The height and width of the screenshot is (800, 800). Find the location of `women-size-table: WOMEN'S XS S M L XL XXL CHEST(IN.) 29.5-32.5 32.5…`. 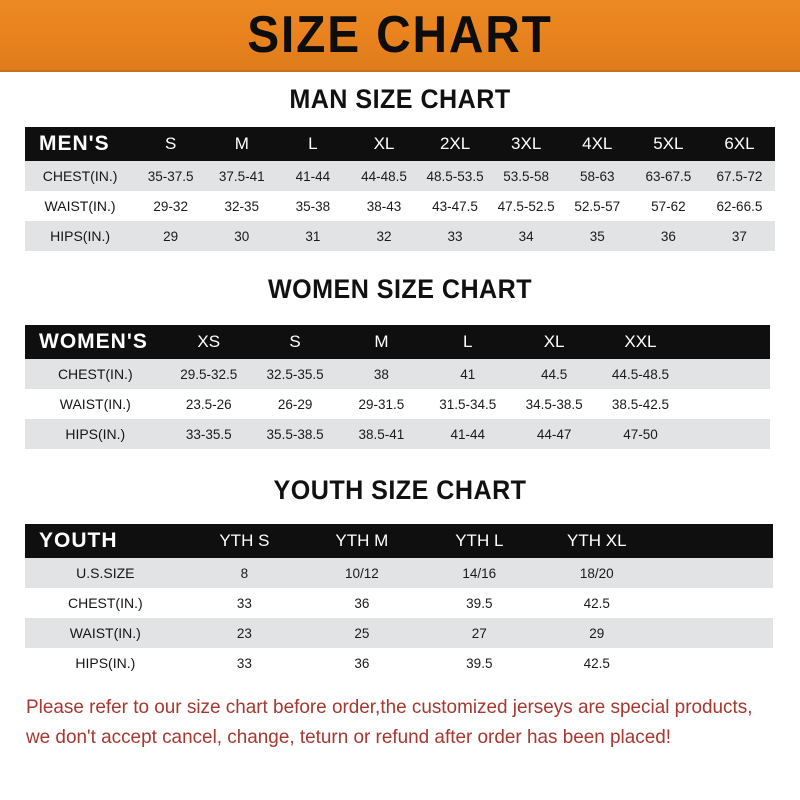

women-size-table: WOMEN'S XS S M L XL XXL CHEST(IN.) 29.5-32.5 32.5… is located at coordinates (397, 387).